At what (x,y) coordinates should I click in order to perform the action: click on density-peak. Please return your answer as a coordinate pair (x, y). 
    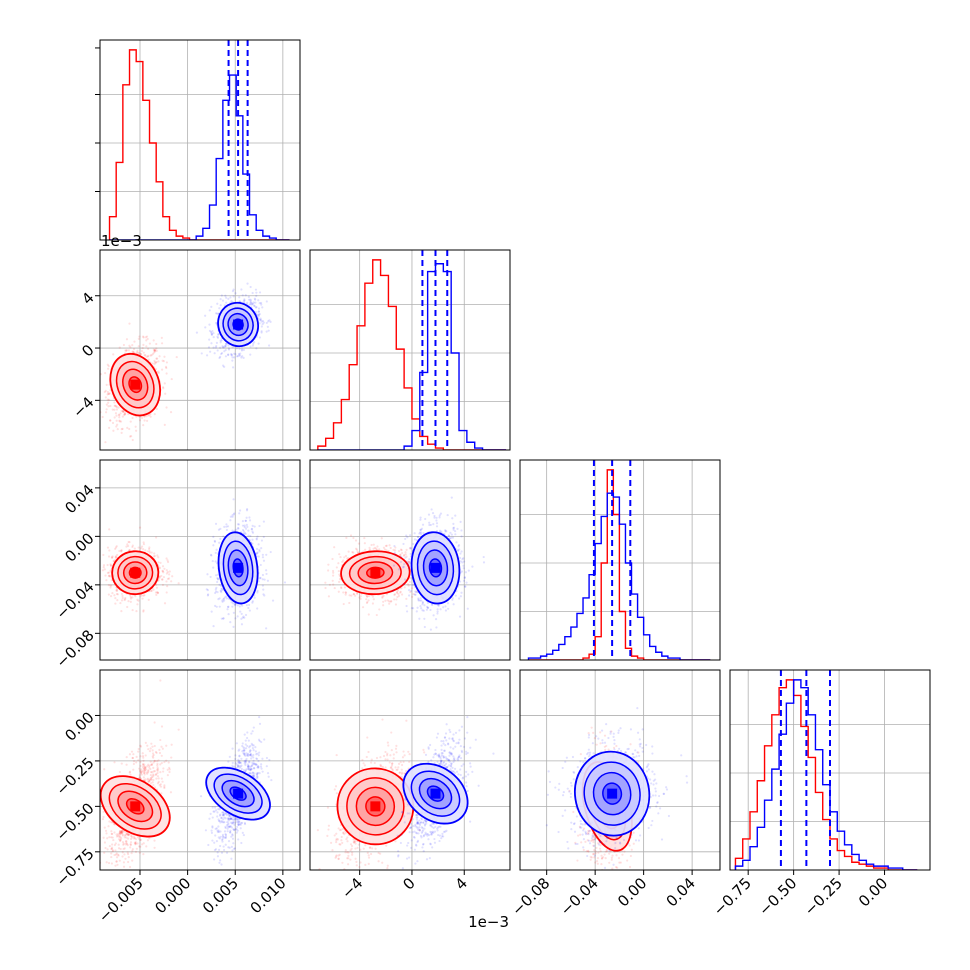
    Looking at the image, I should click on (238, 324).